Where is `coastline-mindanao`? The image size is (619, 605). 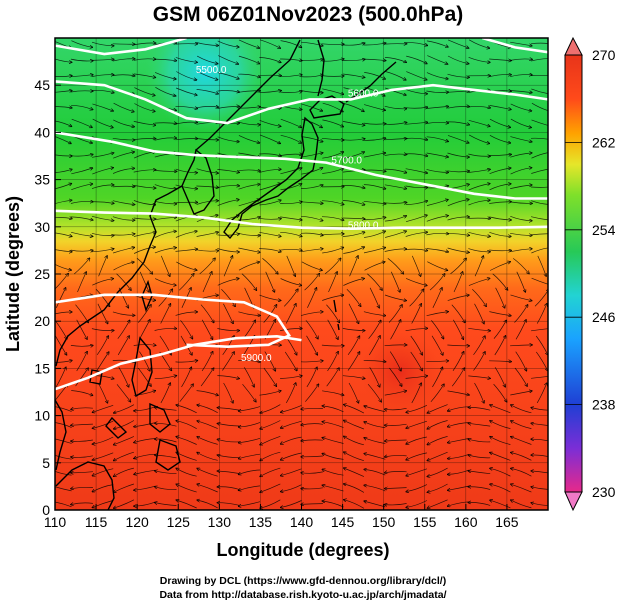
coastline-mindanao is located at coordinates (168, 455).